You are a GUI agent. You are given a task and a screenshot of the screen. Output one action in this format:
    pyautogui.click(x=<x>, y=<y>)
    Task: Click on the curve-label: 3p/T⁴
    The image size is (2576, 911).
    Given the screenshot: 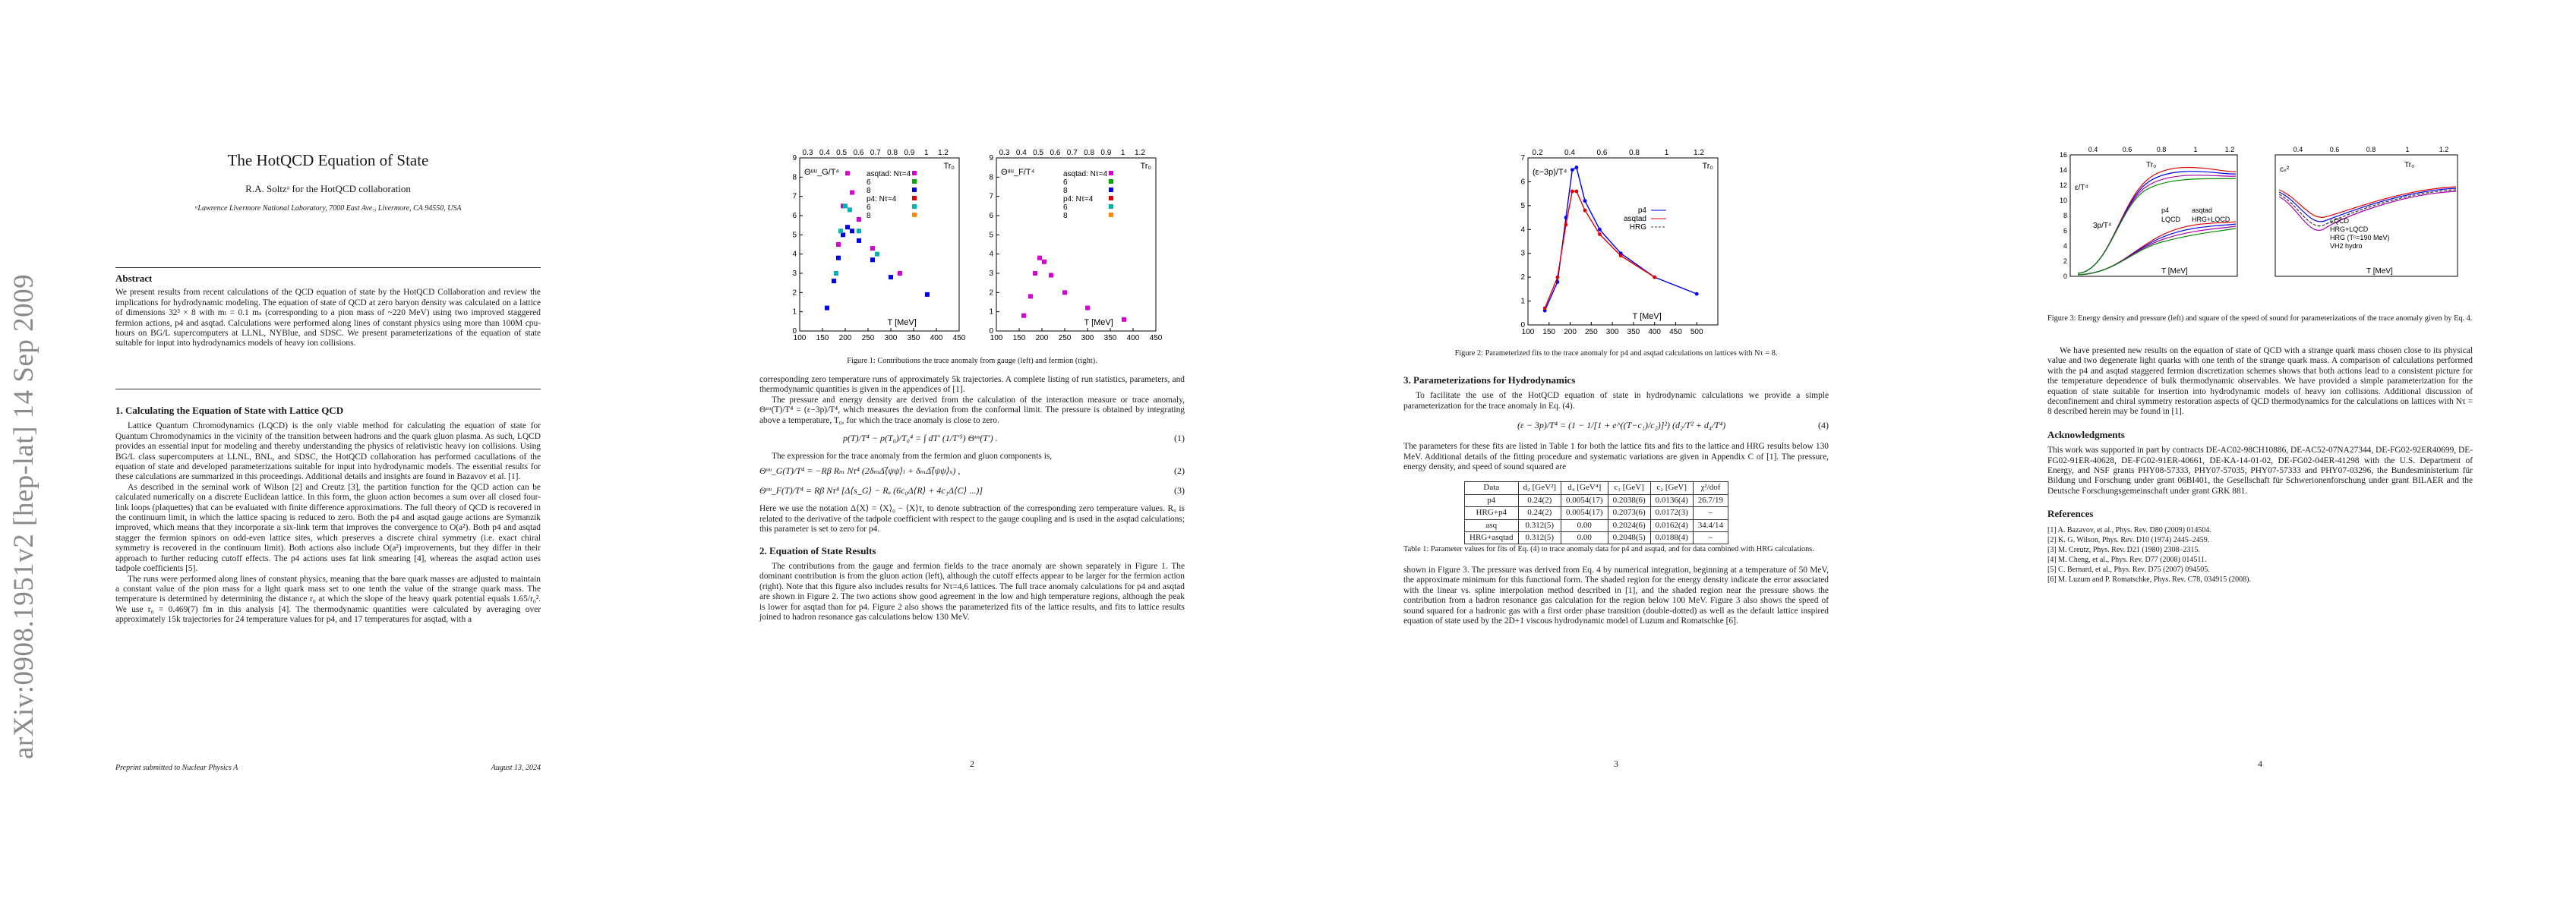 What is the action you would take?
    pyautogui.click(x=2102, y=226)
    